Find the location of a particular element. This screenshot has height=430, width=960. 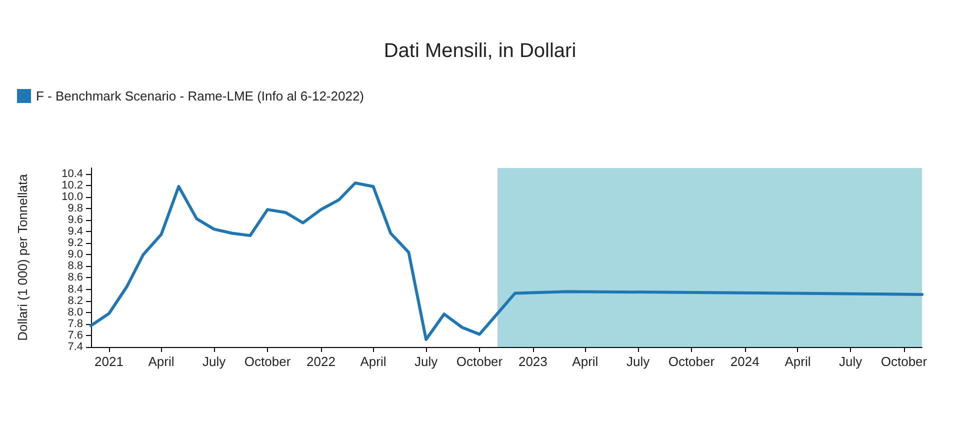

x-tick-label: 2022 is located at coordinates (321, 361).